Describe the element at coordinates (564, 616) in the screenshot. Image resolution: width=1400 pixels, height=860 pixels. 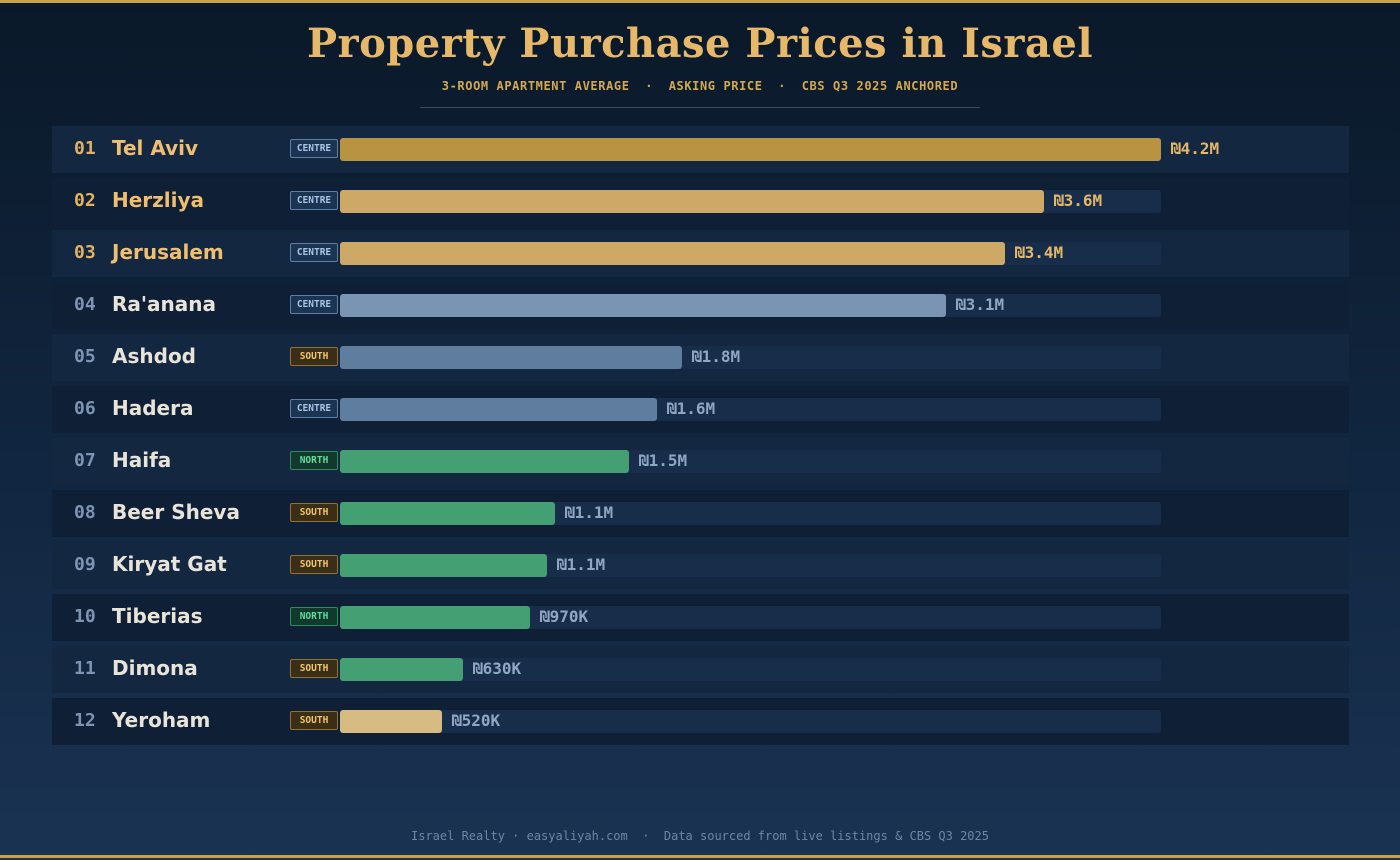
I see `value-label: ₪970K` at that location.